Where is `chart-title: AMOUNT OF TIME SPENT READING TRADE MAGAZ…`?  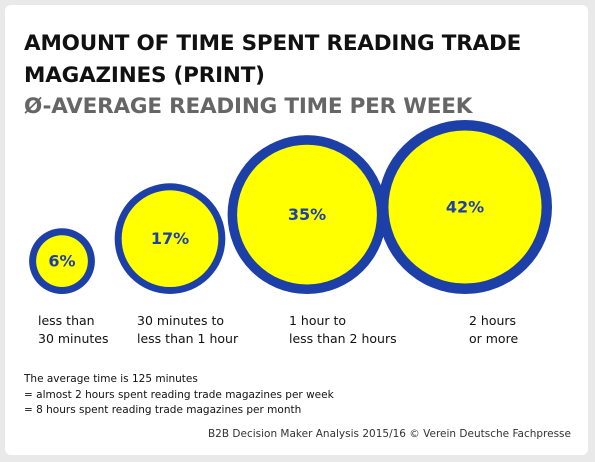 chart-title: AMOUNT OF TIME SPENT READING TRADE MAGAZ… is located at coordinates (273, 59).